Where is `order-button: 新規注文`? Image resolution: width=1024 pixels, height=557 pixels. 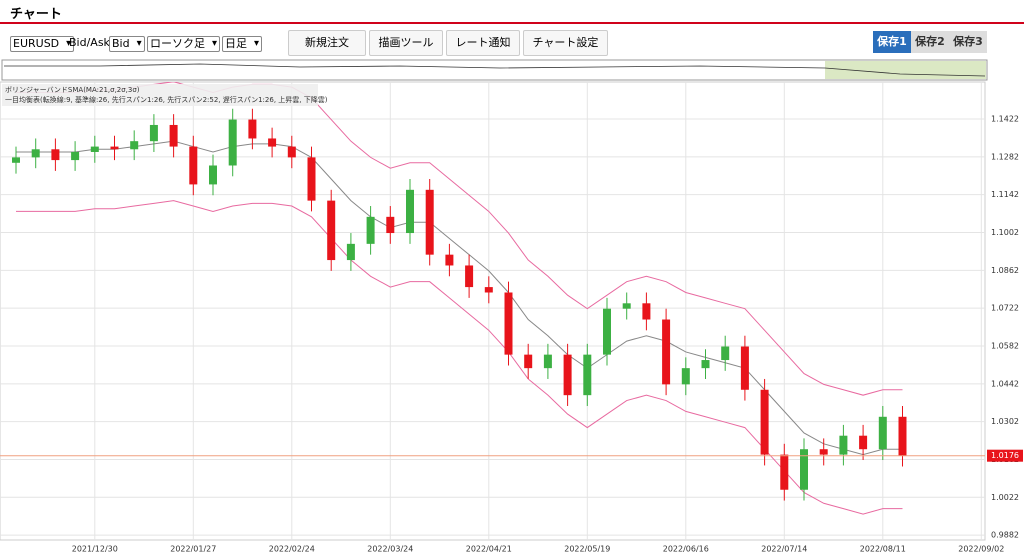 order-button: 新規注文 is located at coordinates (327, 43).